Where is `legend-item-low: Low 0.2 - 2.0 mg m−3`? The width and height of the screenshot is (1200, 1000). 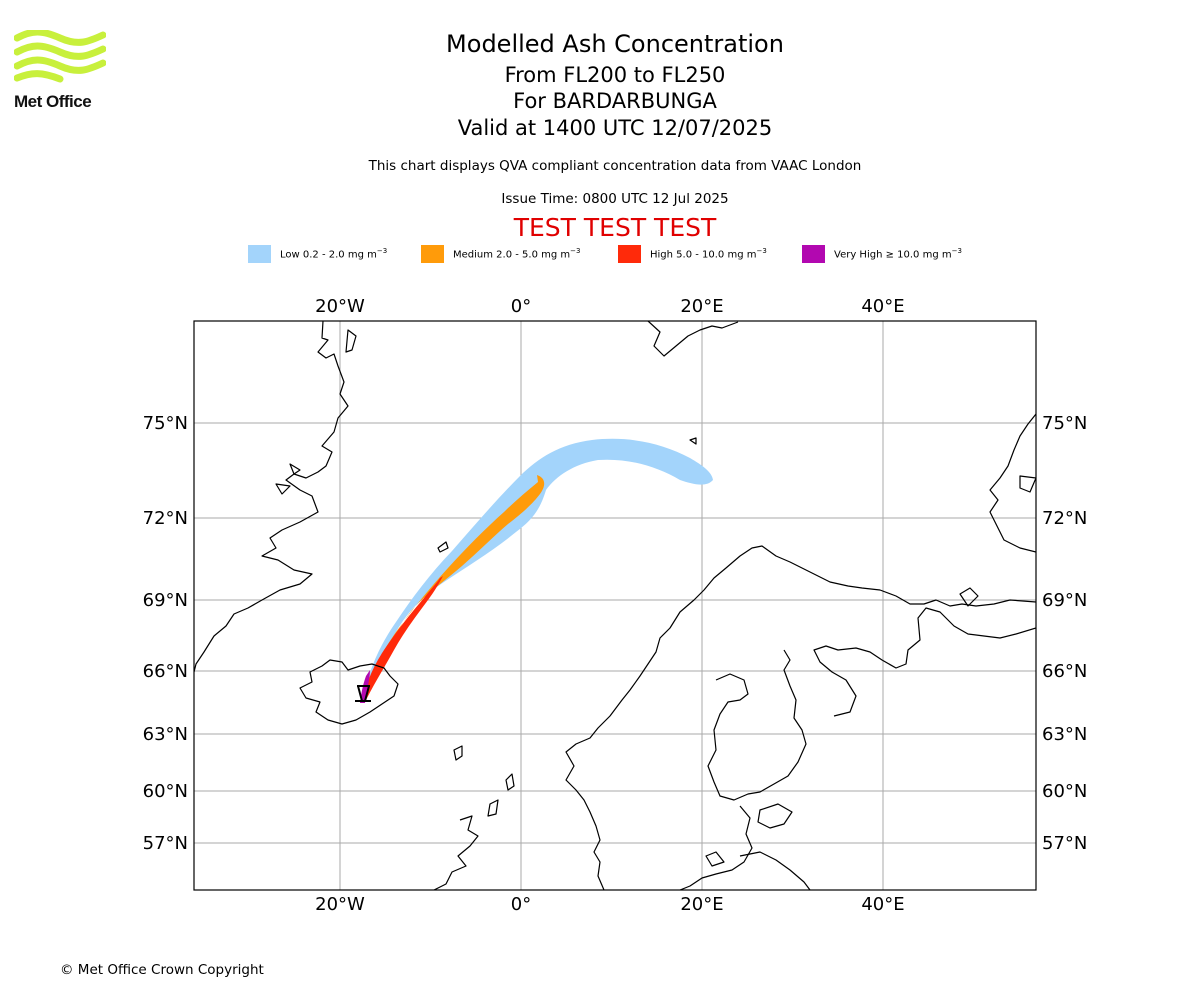 legend-item-low: Low 0.2 - 2.0 mg m−3 is located at coordinates (317, 254).